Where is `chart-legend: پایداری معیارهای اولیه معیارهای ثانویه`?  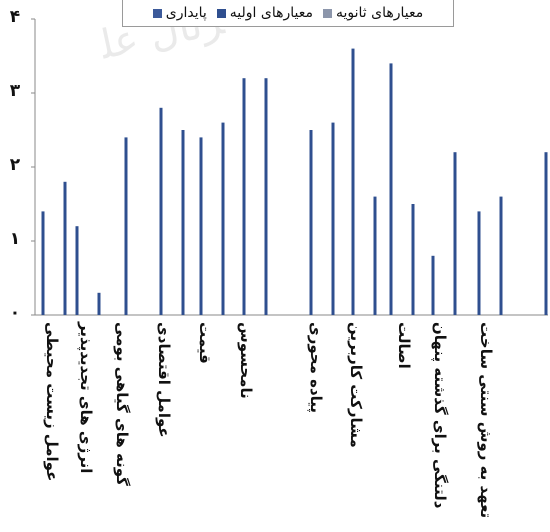
chart-legend: پایداری معیارهای اولیه معیارهای ثانویه is located at coordinates (288, 13).